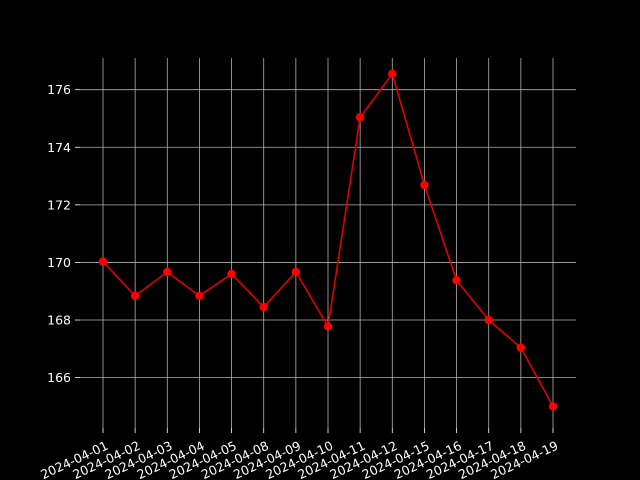  I want to click on y-tick-label: 174, so click(59, 147).